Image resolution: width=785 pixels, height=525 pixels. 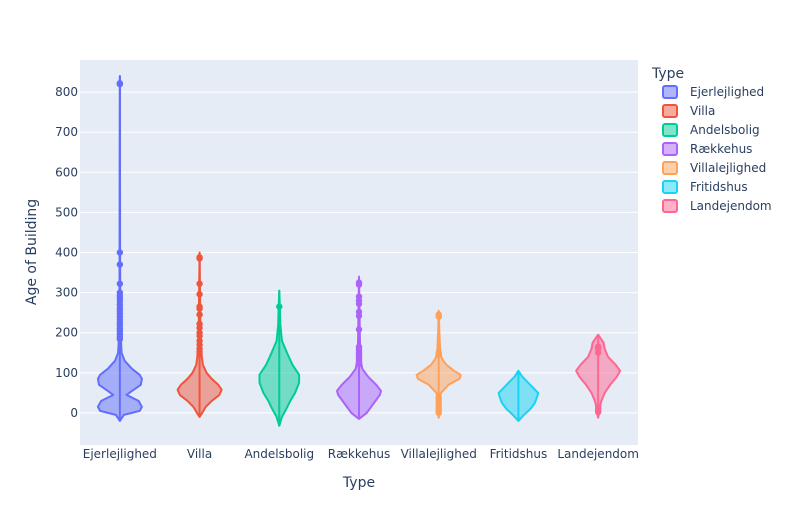 I want to click on violin-Andelsbolig, so click(x=279, y=358).